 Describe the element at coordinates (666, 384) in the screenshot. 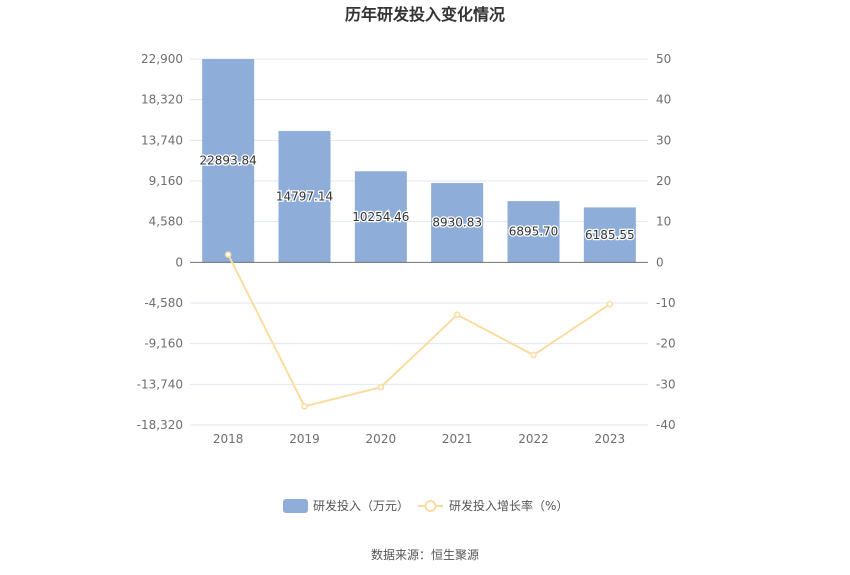

I see `y-right-tick-label: -30` at that location.